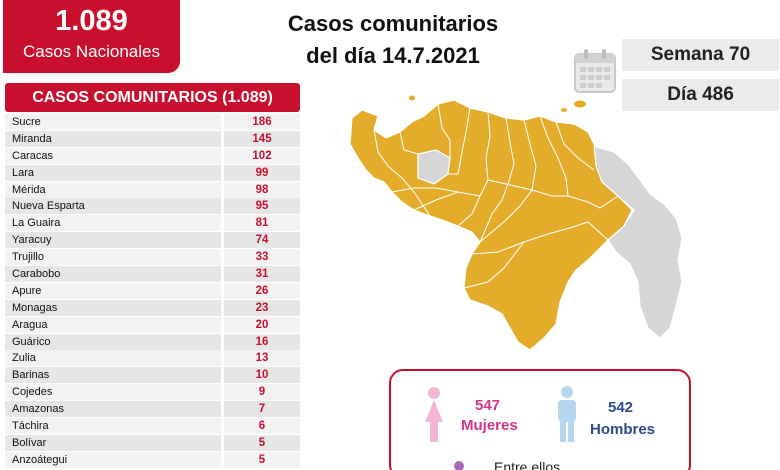 The width and height of the screenshot is (780, 470). Describe the element at coordinates (595, 71) in the screenshot. I see `calendar-icon` at that location.